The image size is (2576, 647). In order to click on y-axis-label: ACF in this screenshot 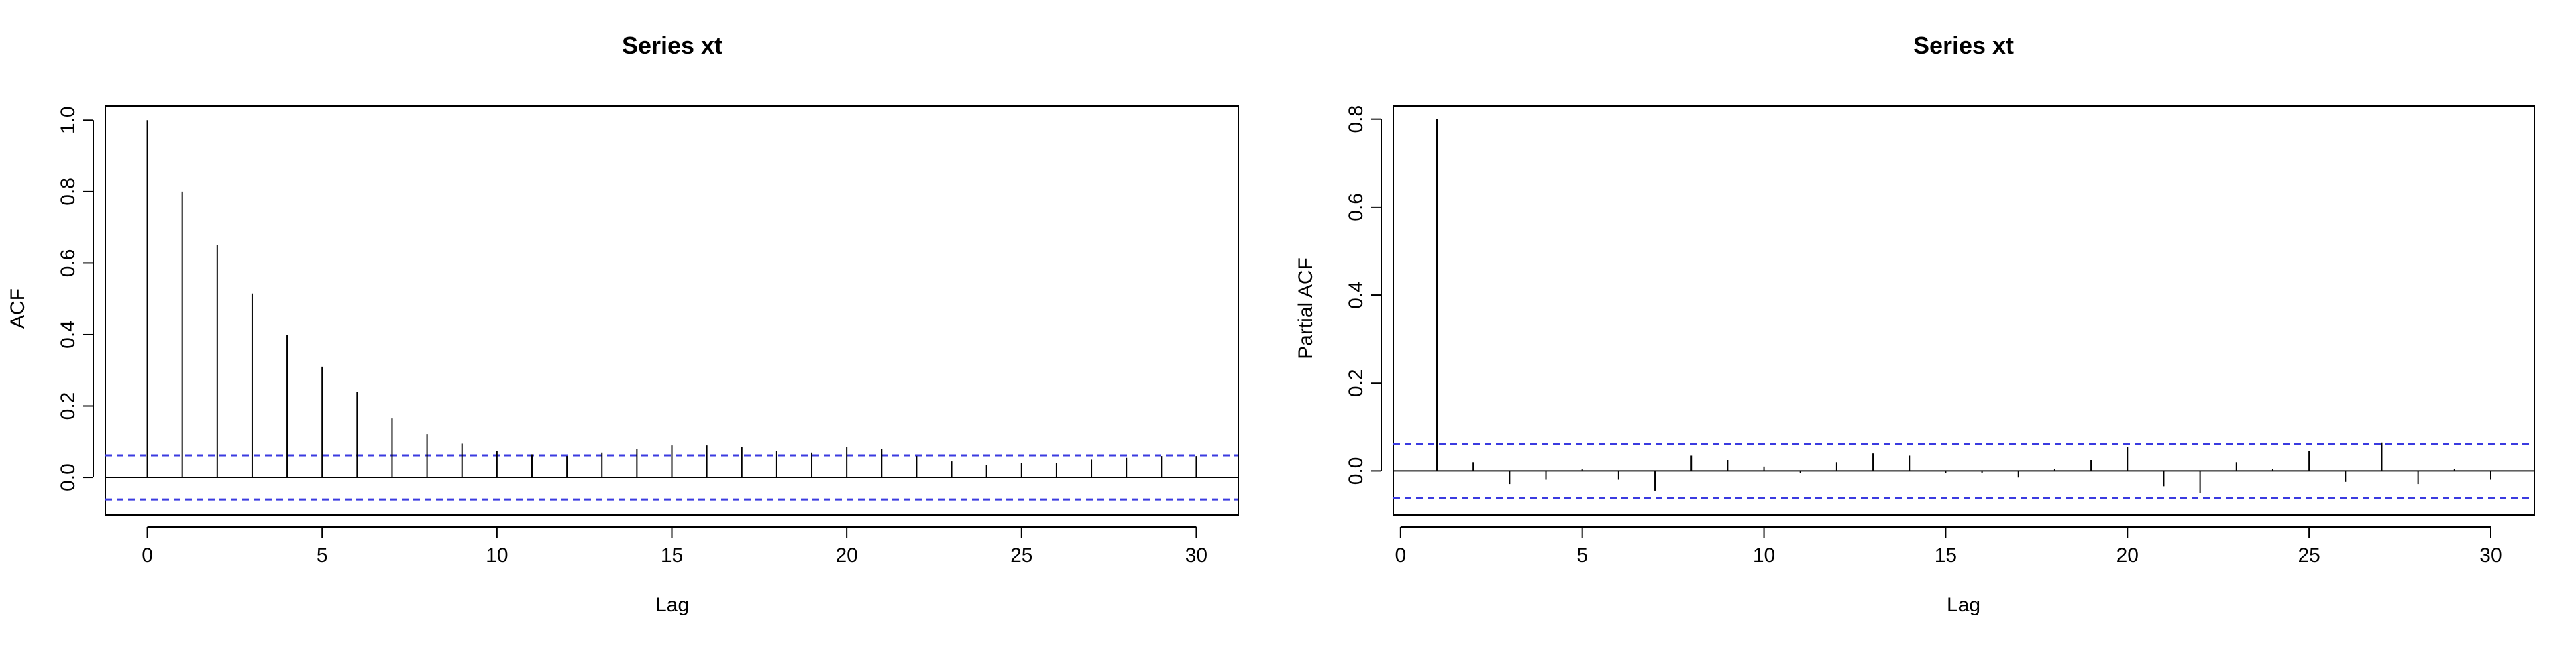, I will do `click(18, 308)`.